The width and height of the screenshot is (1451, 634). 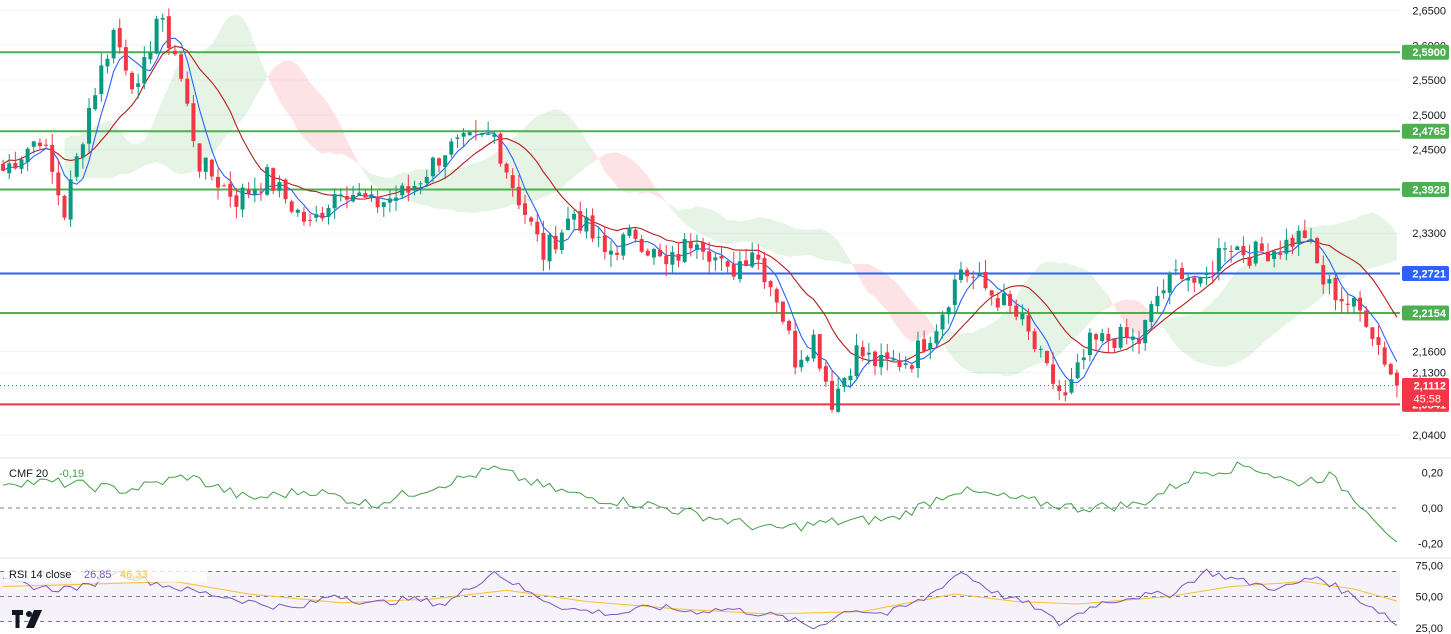 I want to click on level-label: 2,2154, so click(x=1429, y=314).